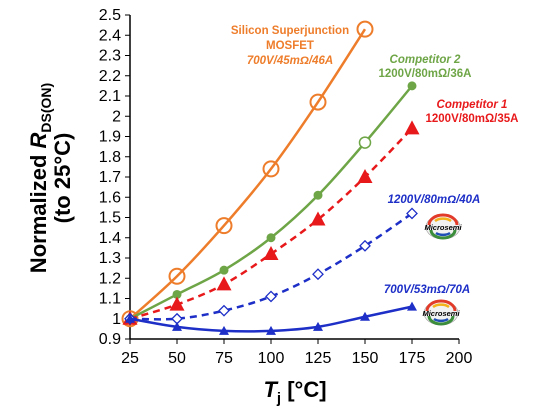 This screenshot has height=412, width=542. What do you see at coordinates (110, 197) in the screenshot?
I see `y-tick-label: 1.6` at bounding box center [110, 197].